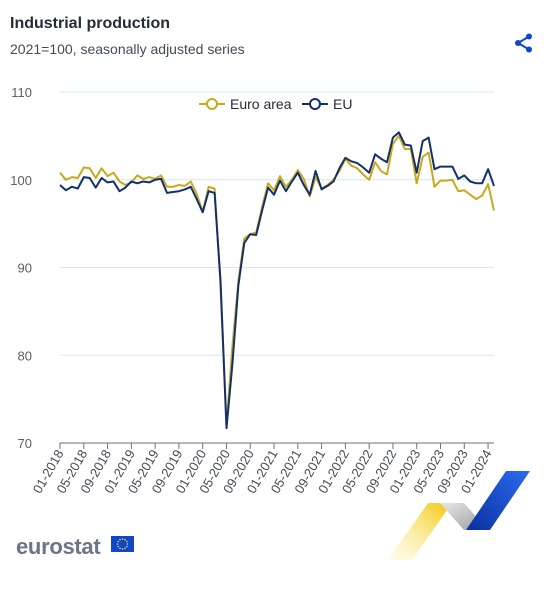 The image size is (547, 589). I want to click on eu-flag-icon, so click(122, 544).